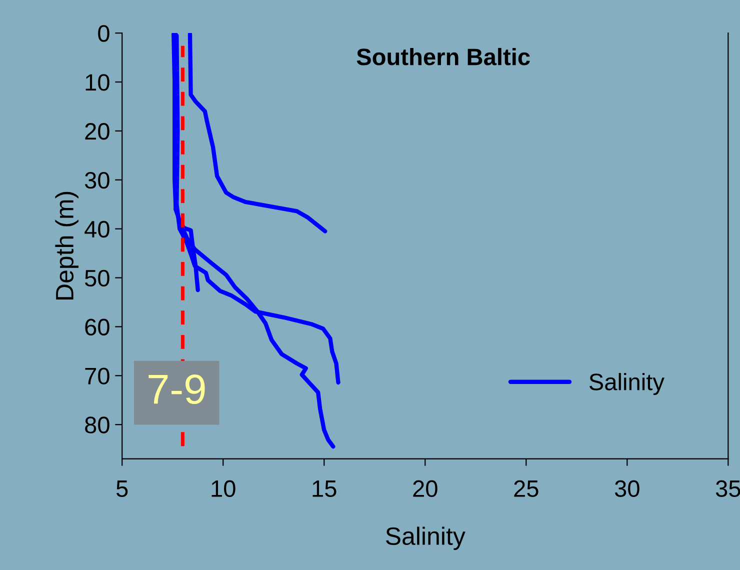 Image resolution: width=740 pixels, height=570 pixels. I want to click on y-tick-label: 0, so click(104, 33).